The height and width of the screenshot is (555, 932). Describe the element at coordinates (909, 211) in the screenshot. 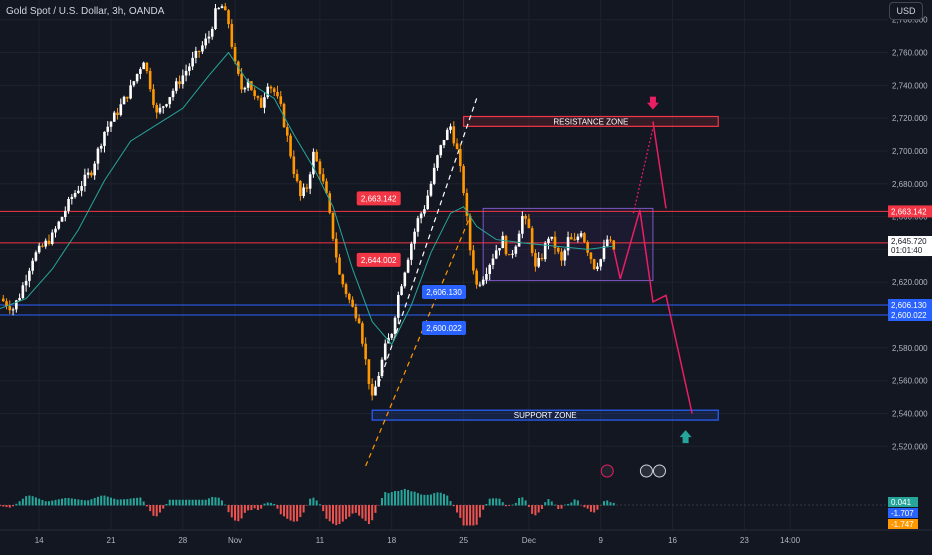

I see `resistance-line-2663-axis-text: 2,663.142` at that location.